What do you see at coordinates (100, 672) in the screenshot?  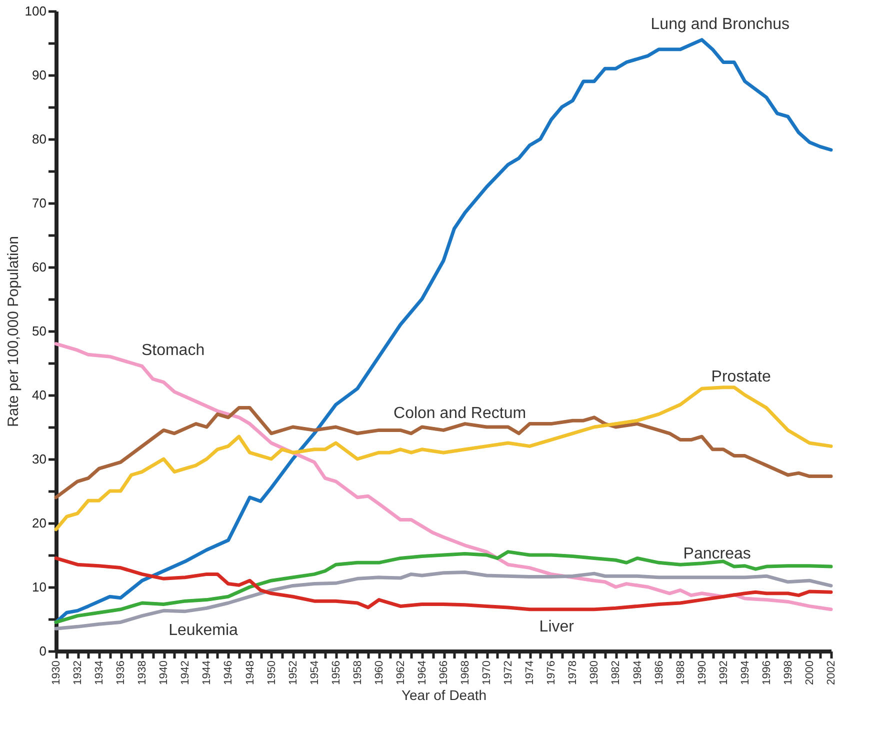 I see `x-tick-label: 1934` at bounding box center [100, 672].